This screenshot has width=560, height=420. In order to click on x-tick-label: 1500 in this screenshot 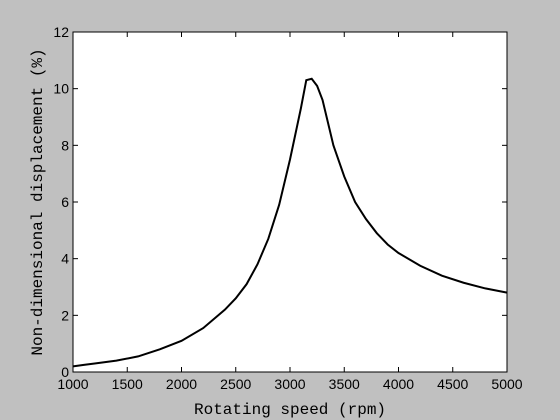, I will do `click(127, 384)`.